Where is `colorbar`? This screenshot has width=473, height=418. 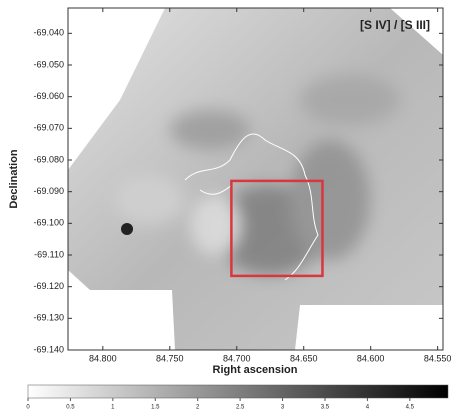 colorbar is located at coordinates (238, 391).